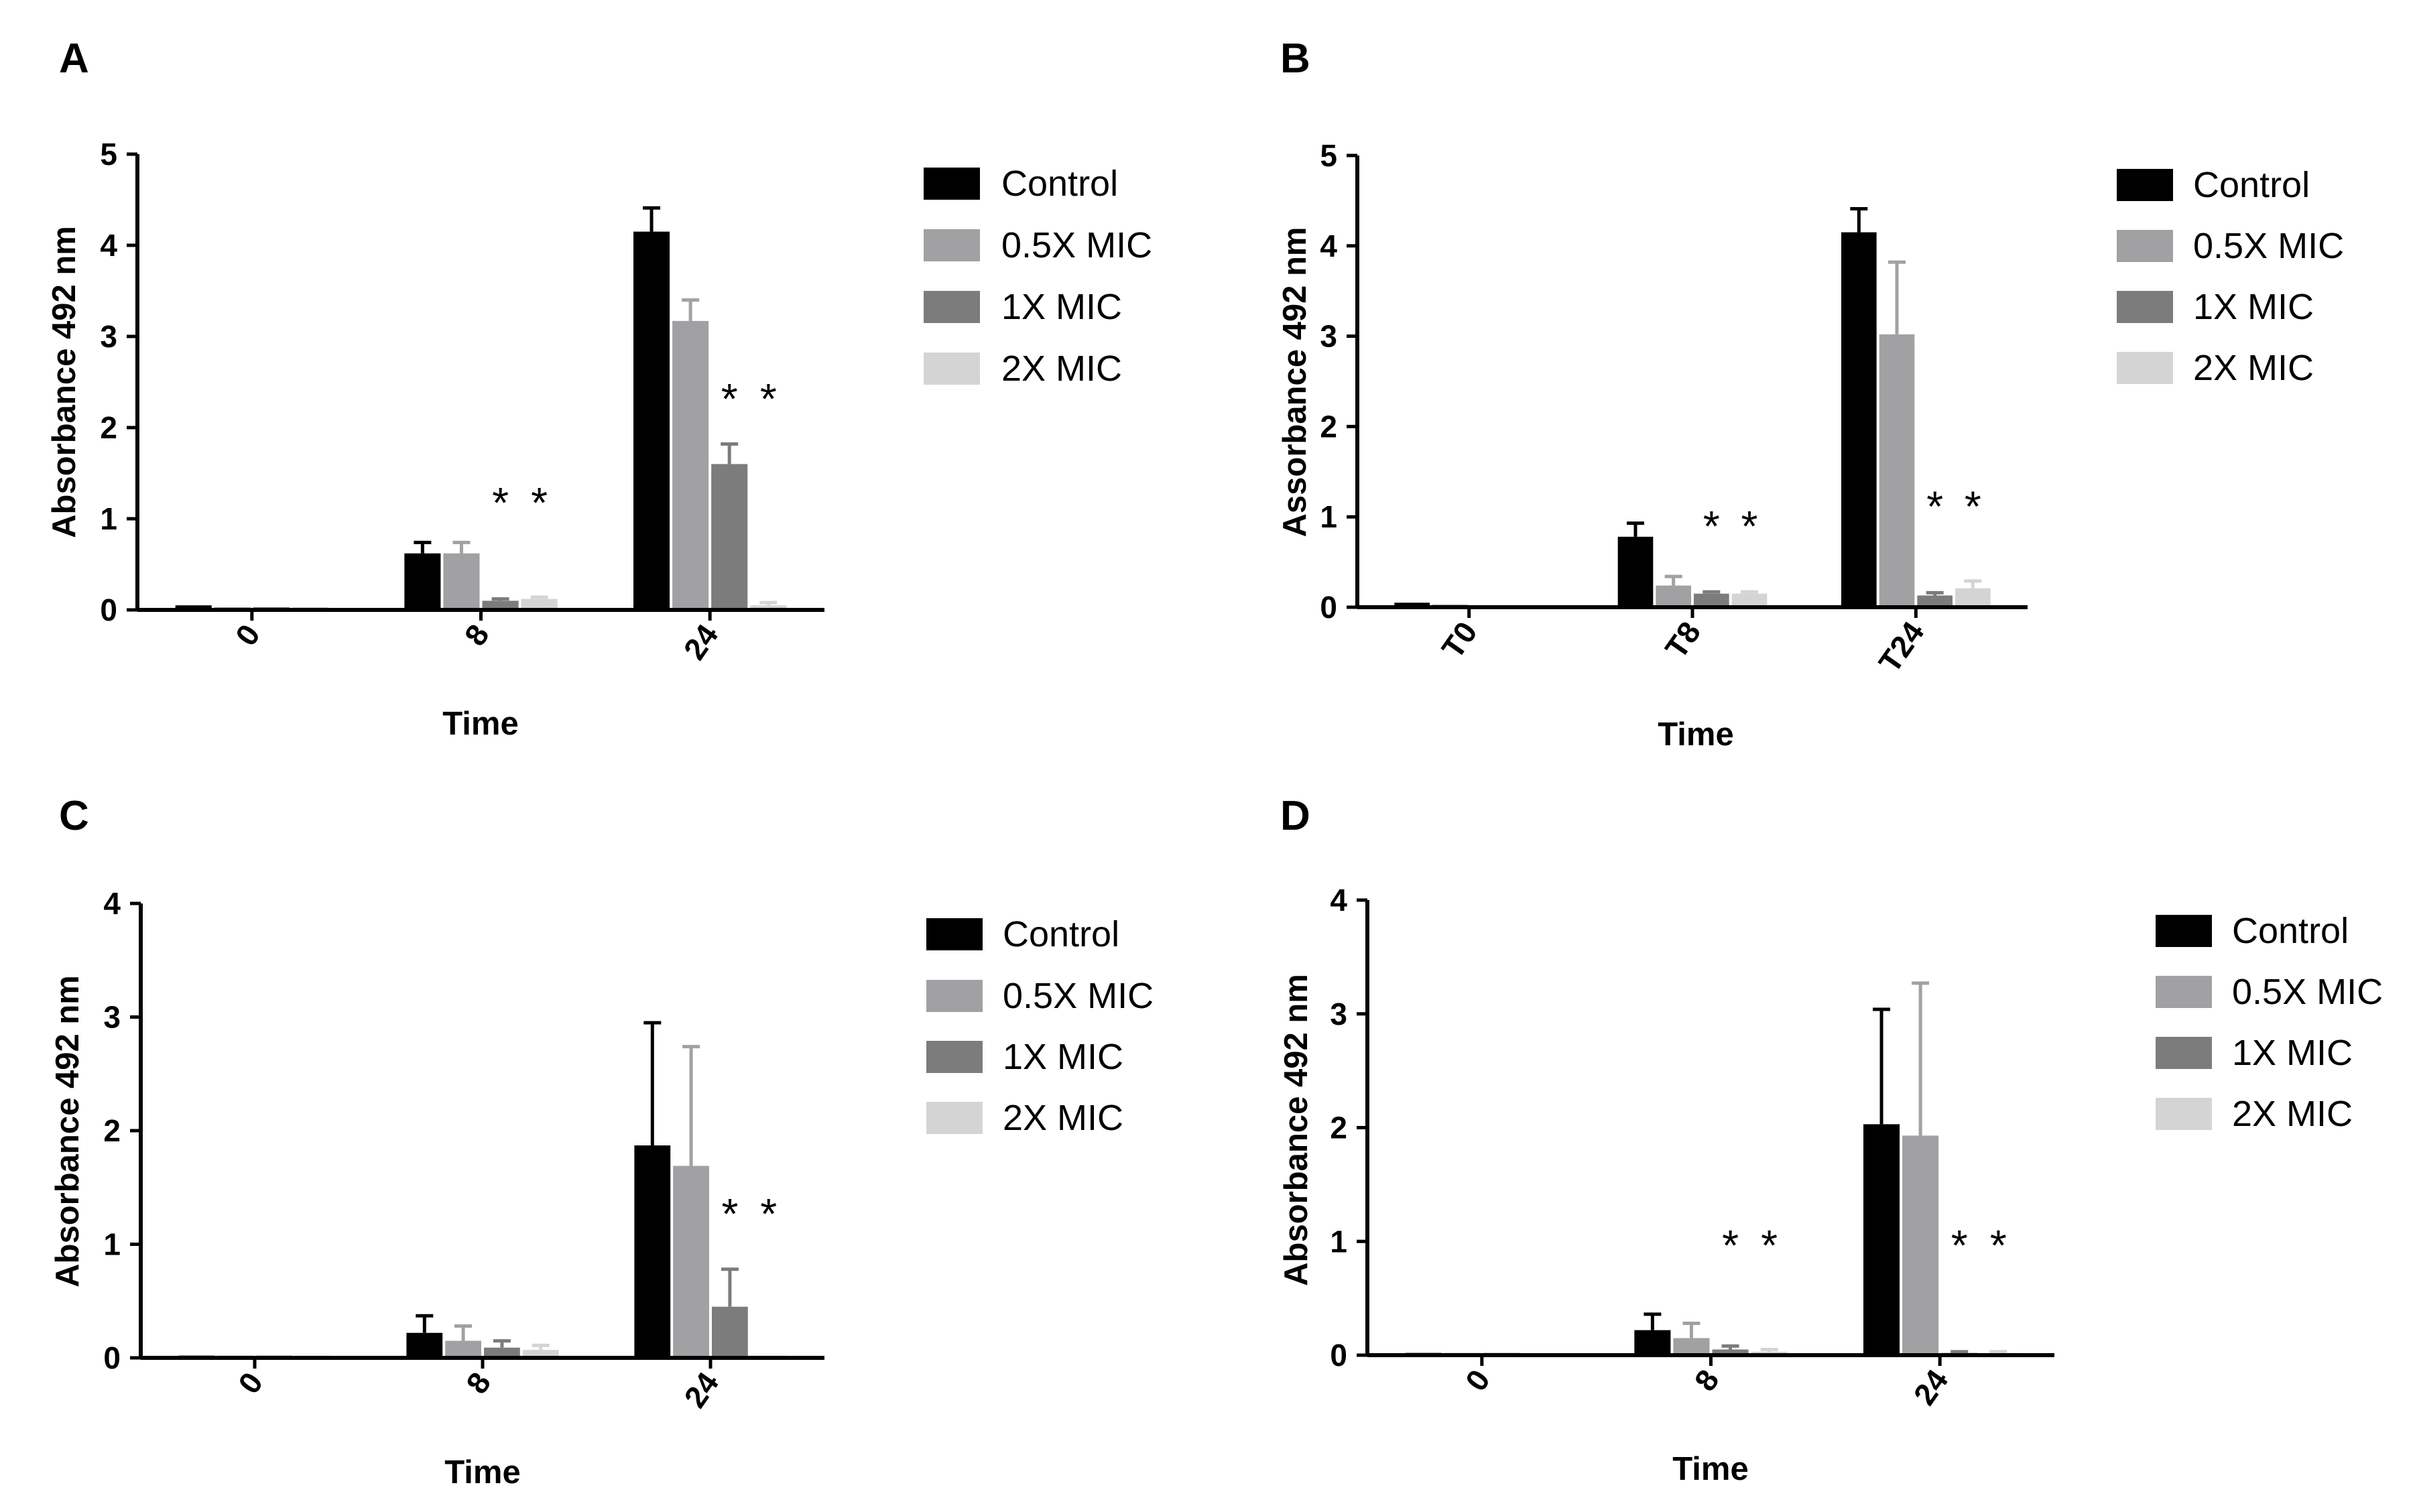 The image size is (2413, 1512). I want to click on bar-control-t8, so click(1635, 572).